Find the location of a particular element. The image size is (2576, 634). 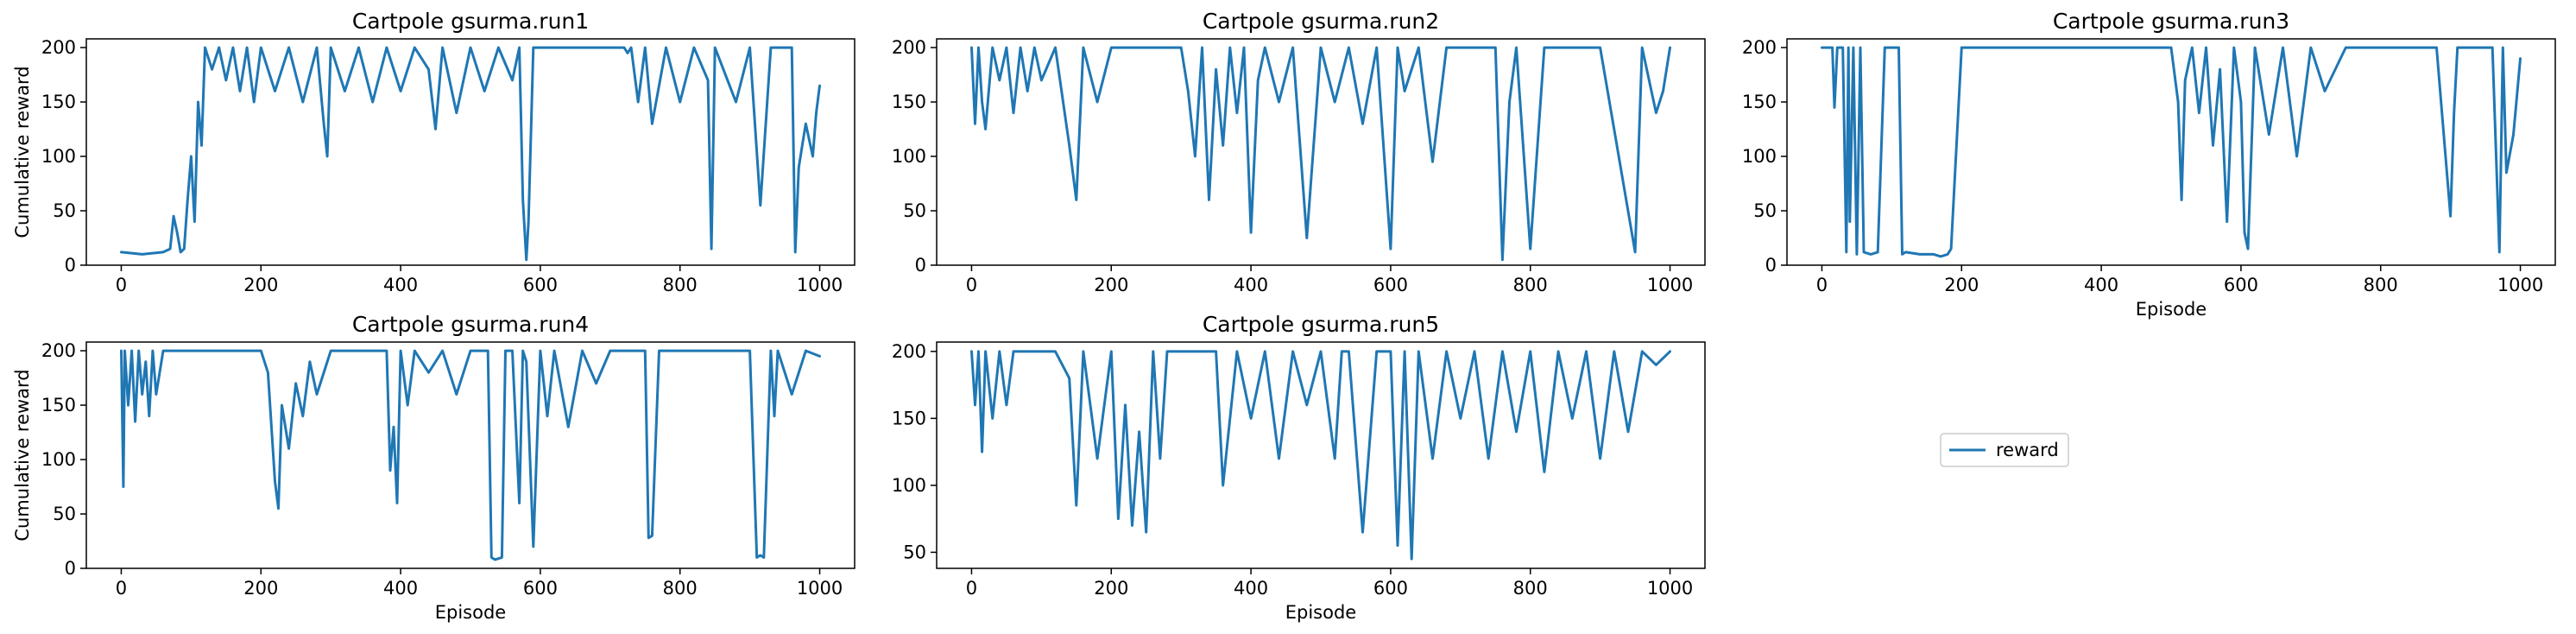

chart1-ytick-label-3: 150 is located at coordinates (58, 102).